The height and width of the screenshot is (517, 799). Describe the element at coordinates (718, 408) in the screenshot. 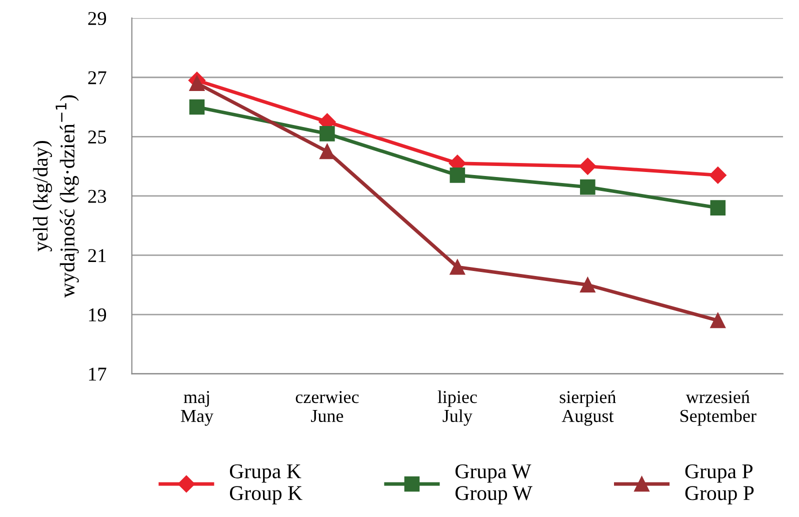

I see `x-tick-label: wrzesień September` at that location.